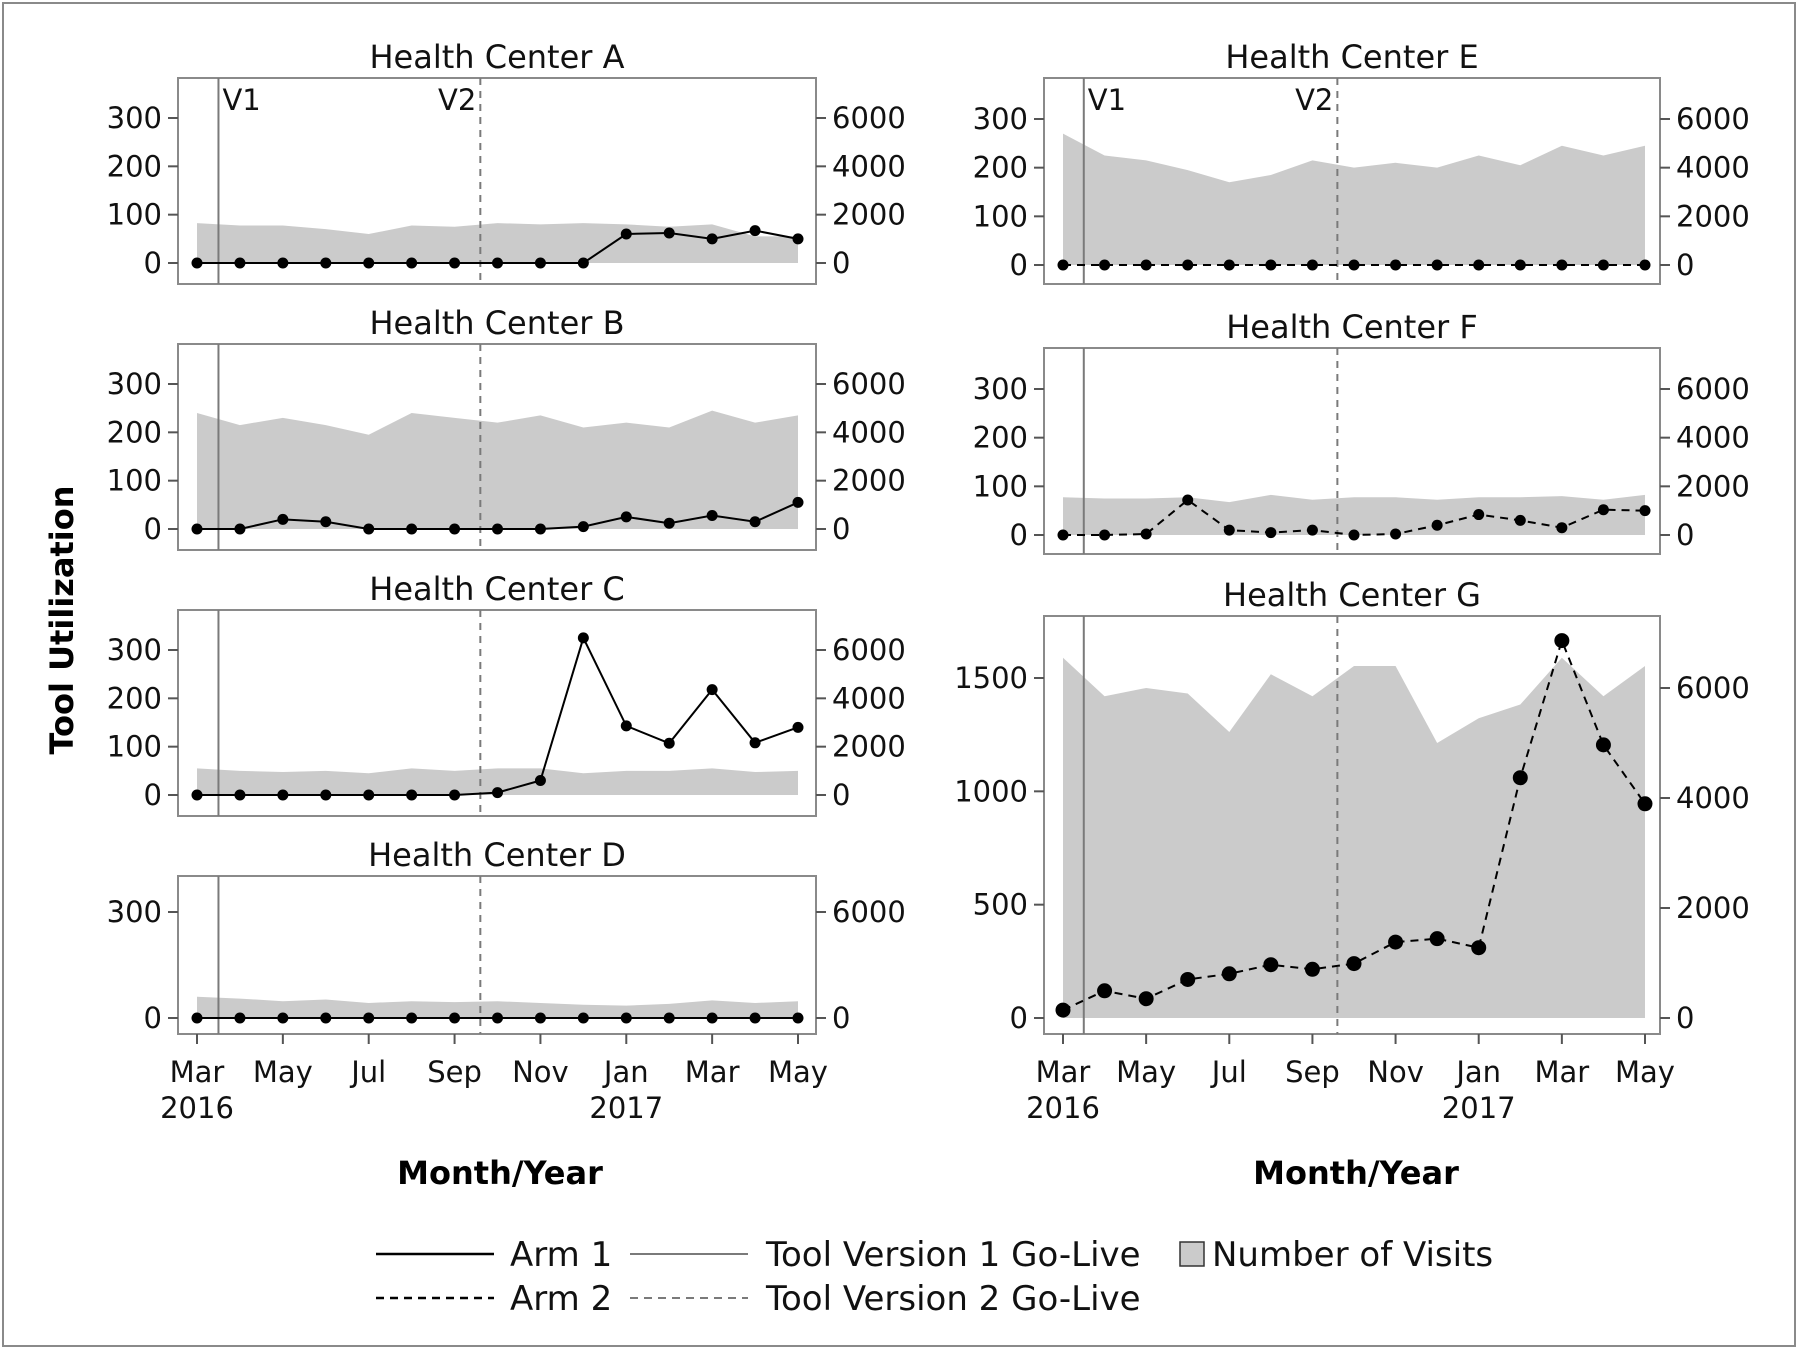 The height and width of the screenshot is (1351, 1800). I want to click on v1-label: V1, so click(1107, 100).